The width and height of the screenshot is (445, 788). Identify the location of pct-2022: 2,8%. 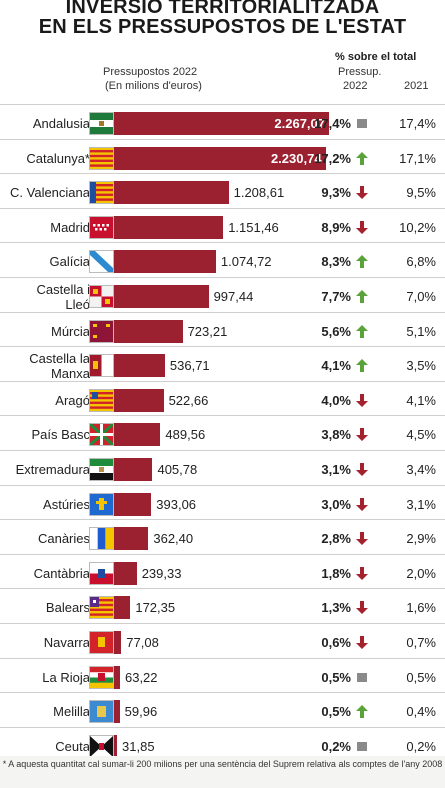
(336, 539).